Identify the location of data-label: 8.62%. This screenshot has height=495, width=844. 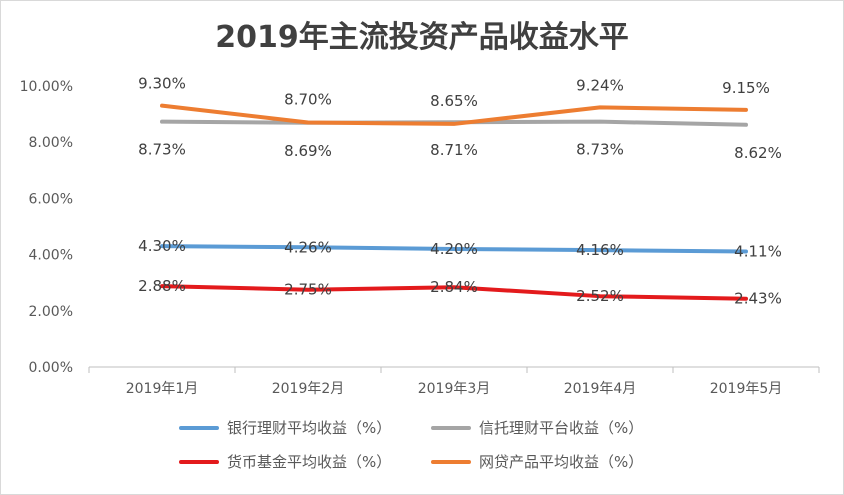
(758, 153).